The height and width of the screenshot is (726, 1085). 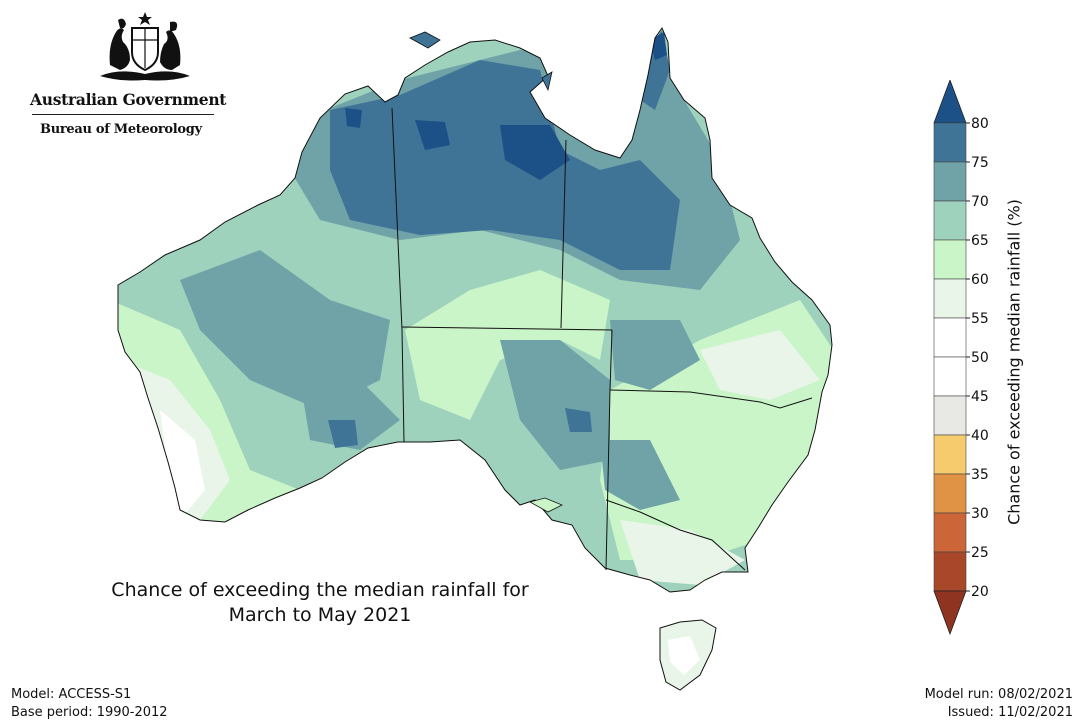 What do you see at coordinates (71, 694) in the screenshot?
I see `model-name: Model: ACCESS-S1` at bounding box center [71, 694].